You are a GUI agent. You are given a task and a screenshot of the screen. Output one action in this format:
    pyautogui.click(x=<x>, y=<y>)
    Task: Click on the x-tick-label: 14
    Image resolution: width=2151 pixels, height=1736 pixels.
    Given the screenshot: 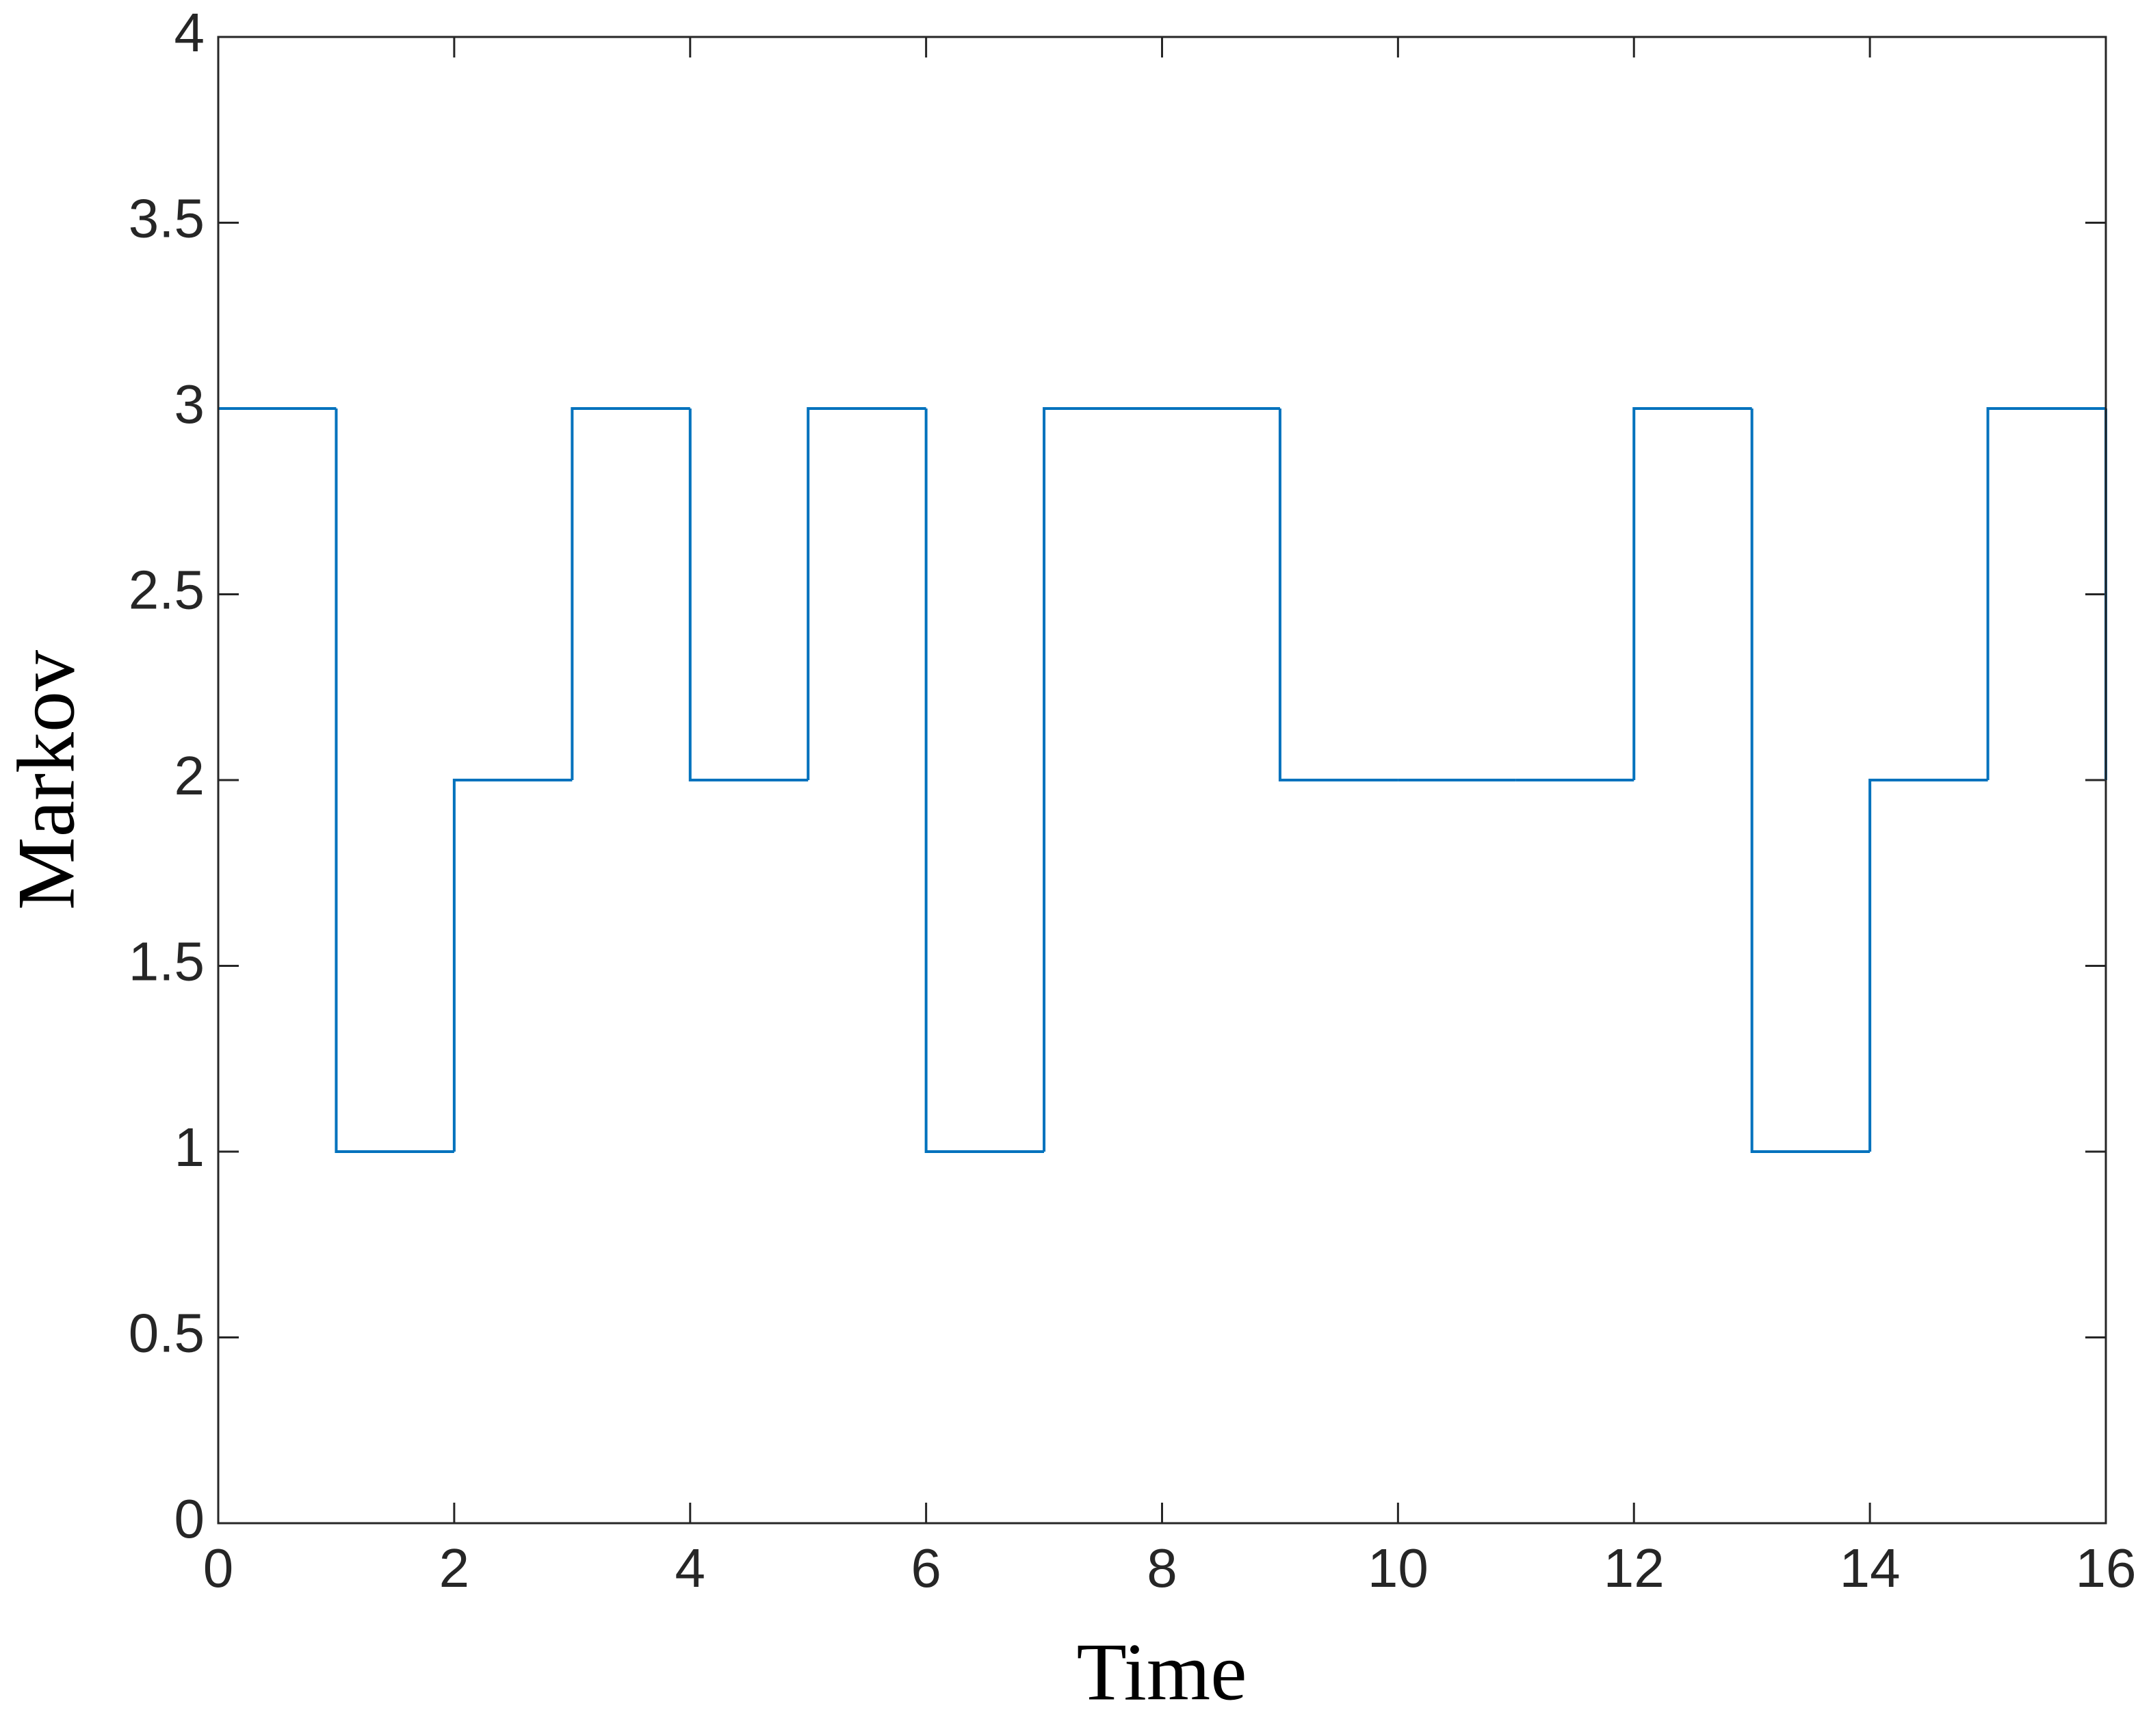 What is the action you would take?
    pyautogui.click(x=1870, y=1568)
    